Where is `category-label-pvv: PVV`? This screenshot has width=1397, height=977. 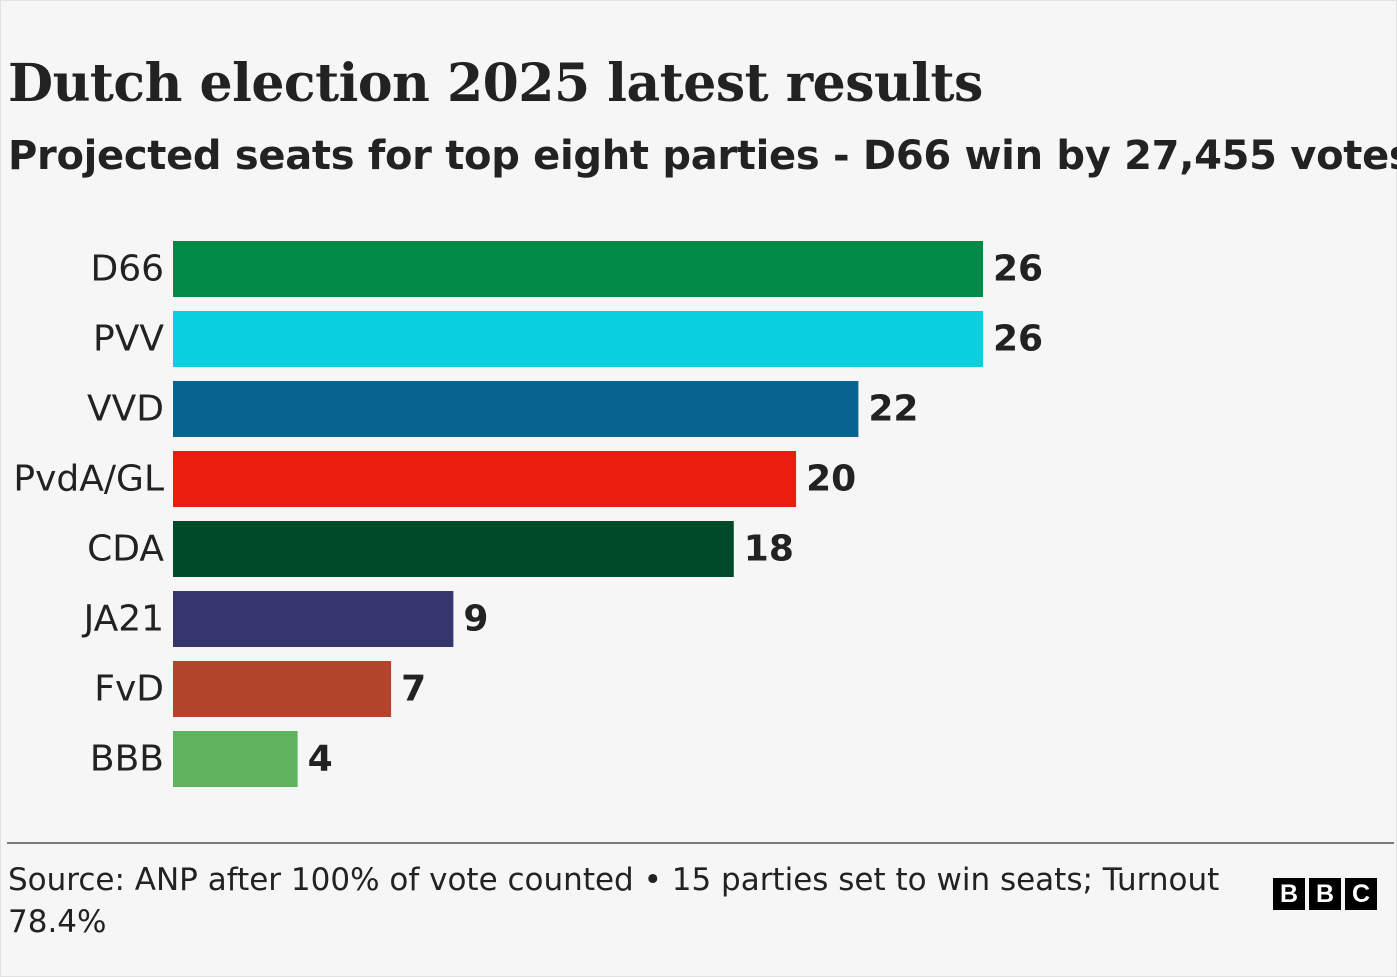
category-label-pvv: PVV is located at coordinates (128, 339).